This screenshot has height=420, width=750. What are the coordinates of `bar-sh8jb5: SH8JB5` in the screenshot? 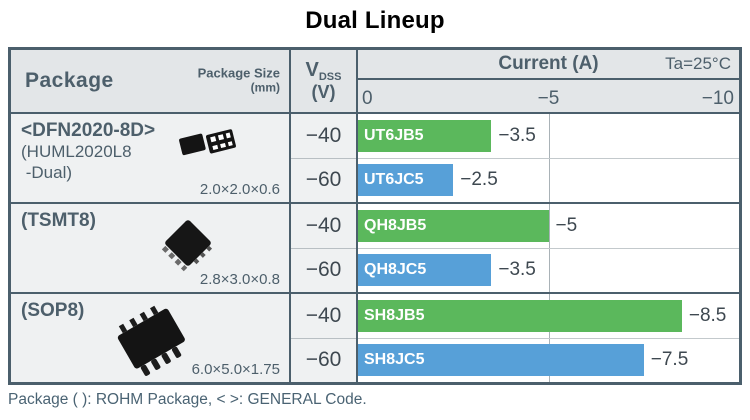 It's located at (520, 315).